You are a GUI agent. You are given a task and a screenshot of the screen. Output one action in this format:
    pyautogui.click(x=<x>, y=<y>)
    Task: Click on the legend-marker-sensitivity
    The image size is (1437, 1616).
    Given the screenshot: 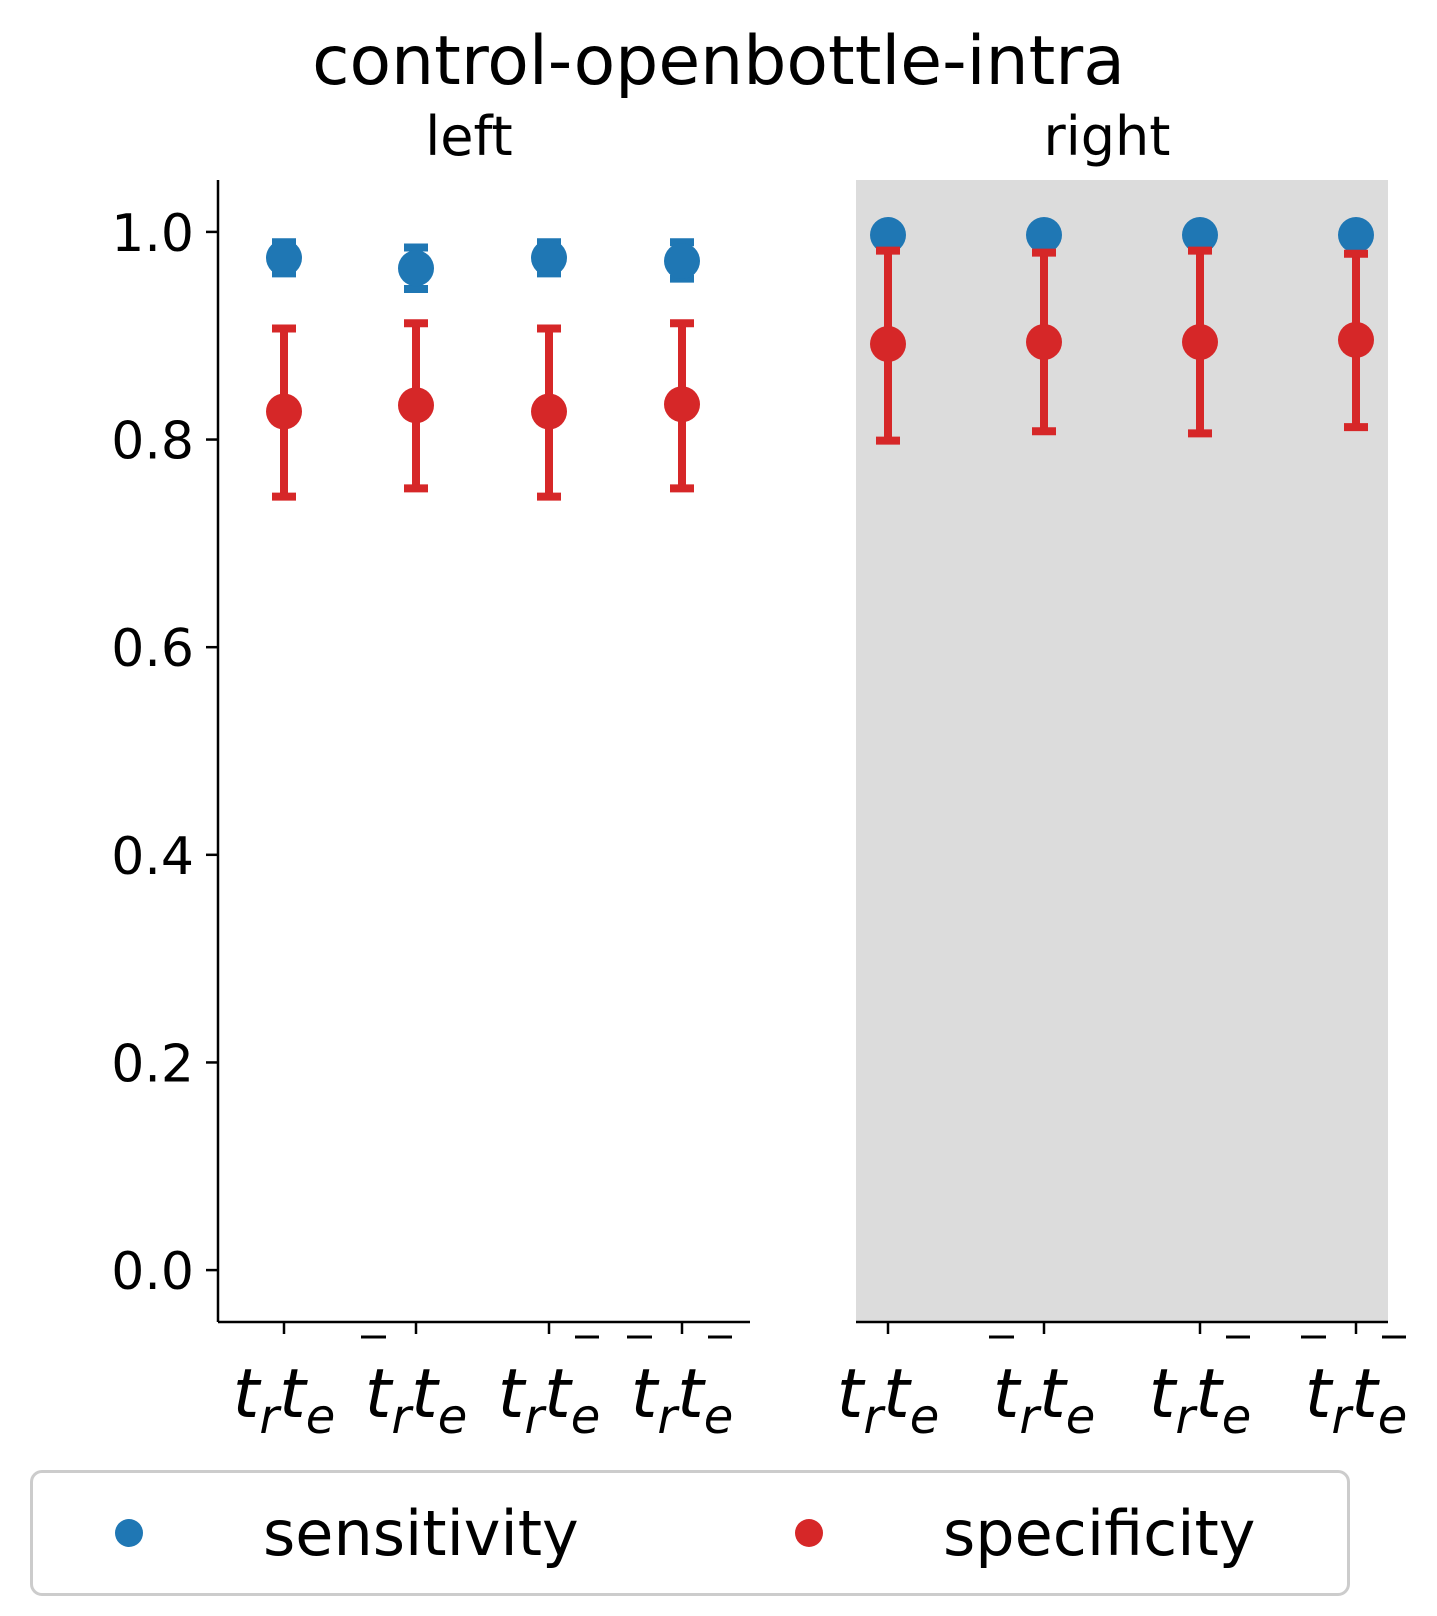 What is the action you would take?
    pyautogui.click(x=129, y=1533)
    